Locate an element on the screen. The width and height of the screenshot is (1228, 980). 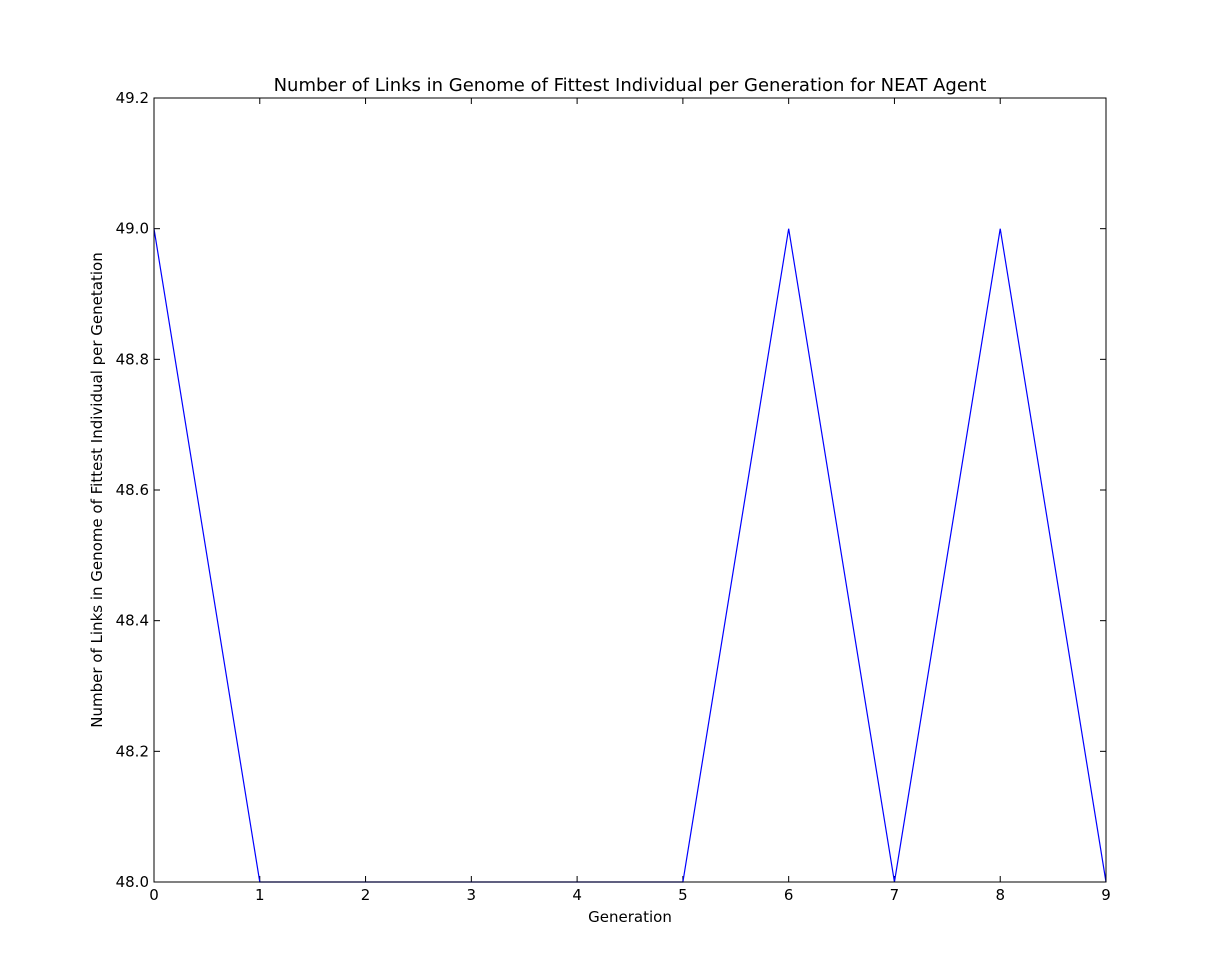
y-tick-label: 49.2 is located at coordinates (132, 98).